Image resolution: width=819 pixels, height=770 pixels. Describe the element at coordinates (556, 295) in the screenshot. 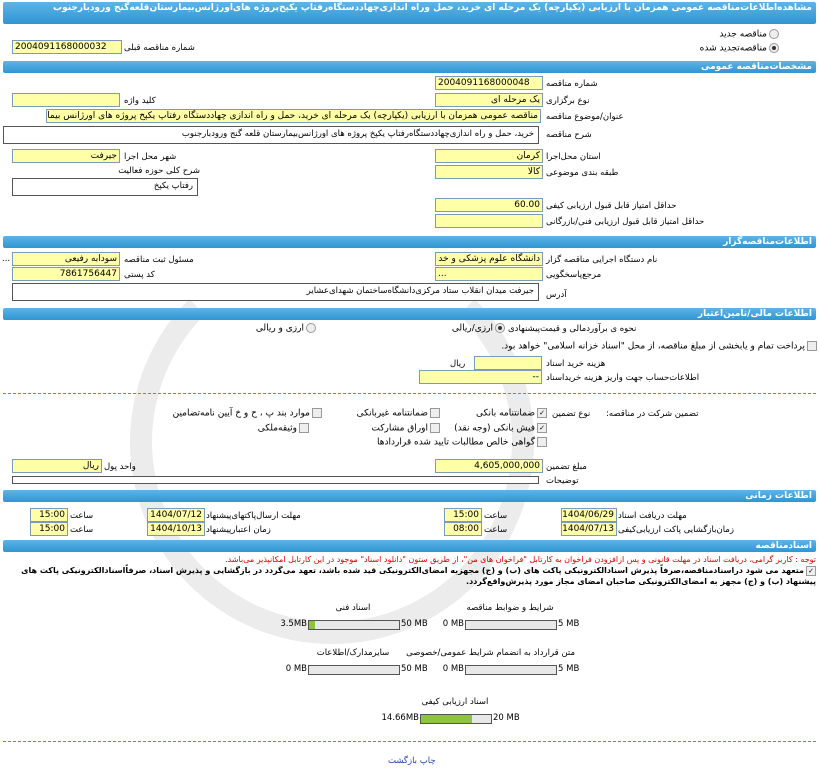

I see `address-label: آدرس` at that location.